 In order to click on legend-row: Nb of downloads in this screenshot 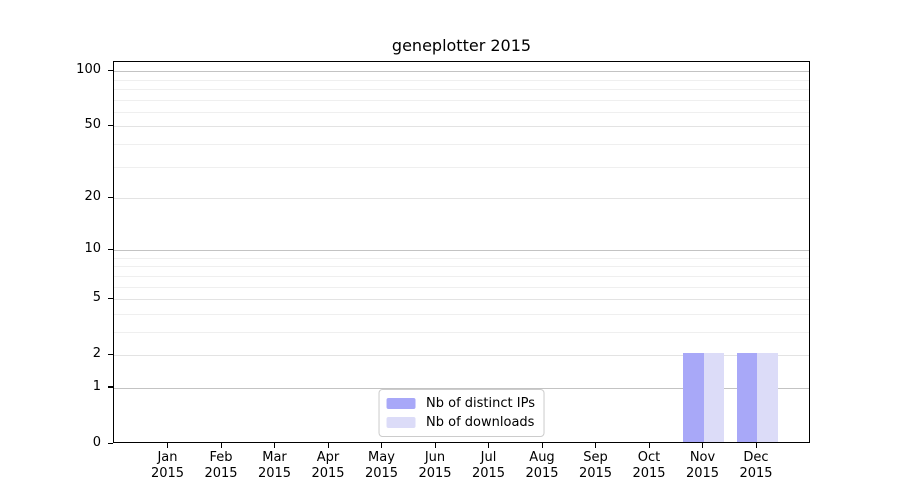, I will do `click(460, 422)`.